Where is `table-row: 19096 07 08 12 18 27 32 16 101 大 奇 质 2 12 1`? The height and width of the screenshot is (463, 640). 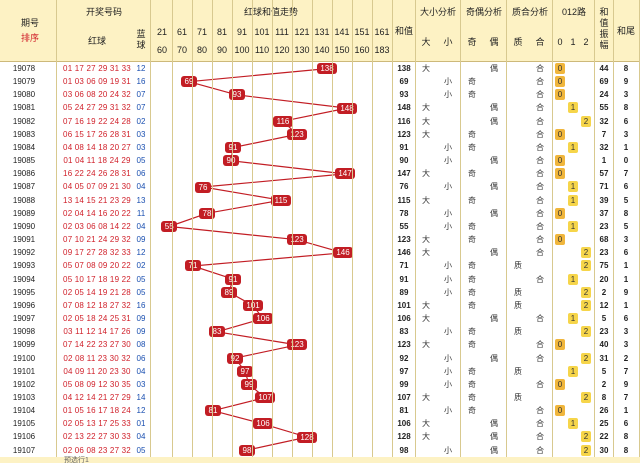
table-row: 19096 07 08 12 18 27 32 16 101 大 奇 质 2 12 1 is located at coordinates (320, 305).